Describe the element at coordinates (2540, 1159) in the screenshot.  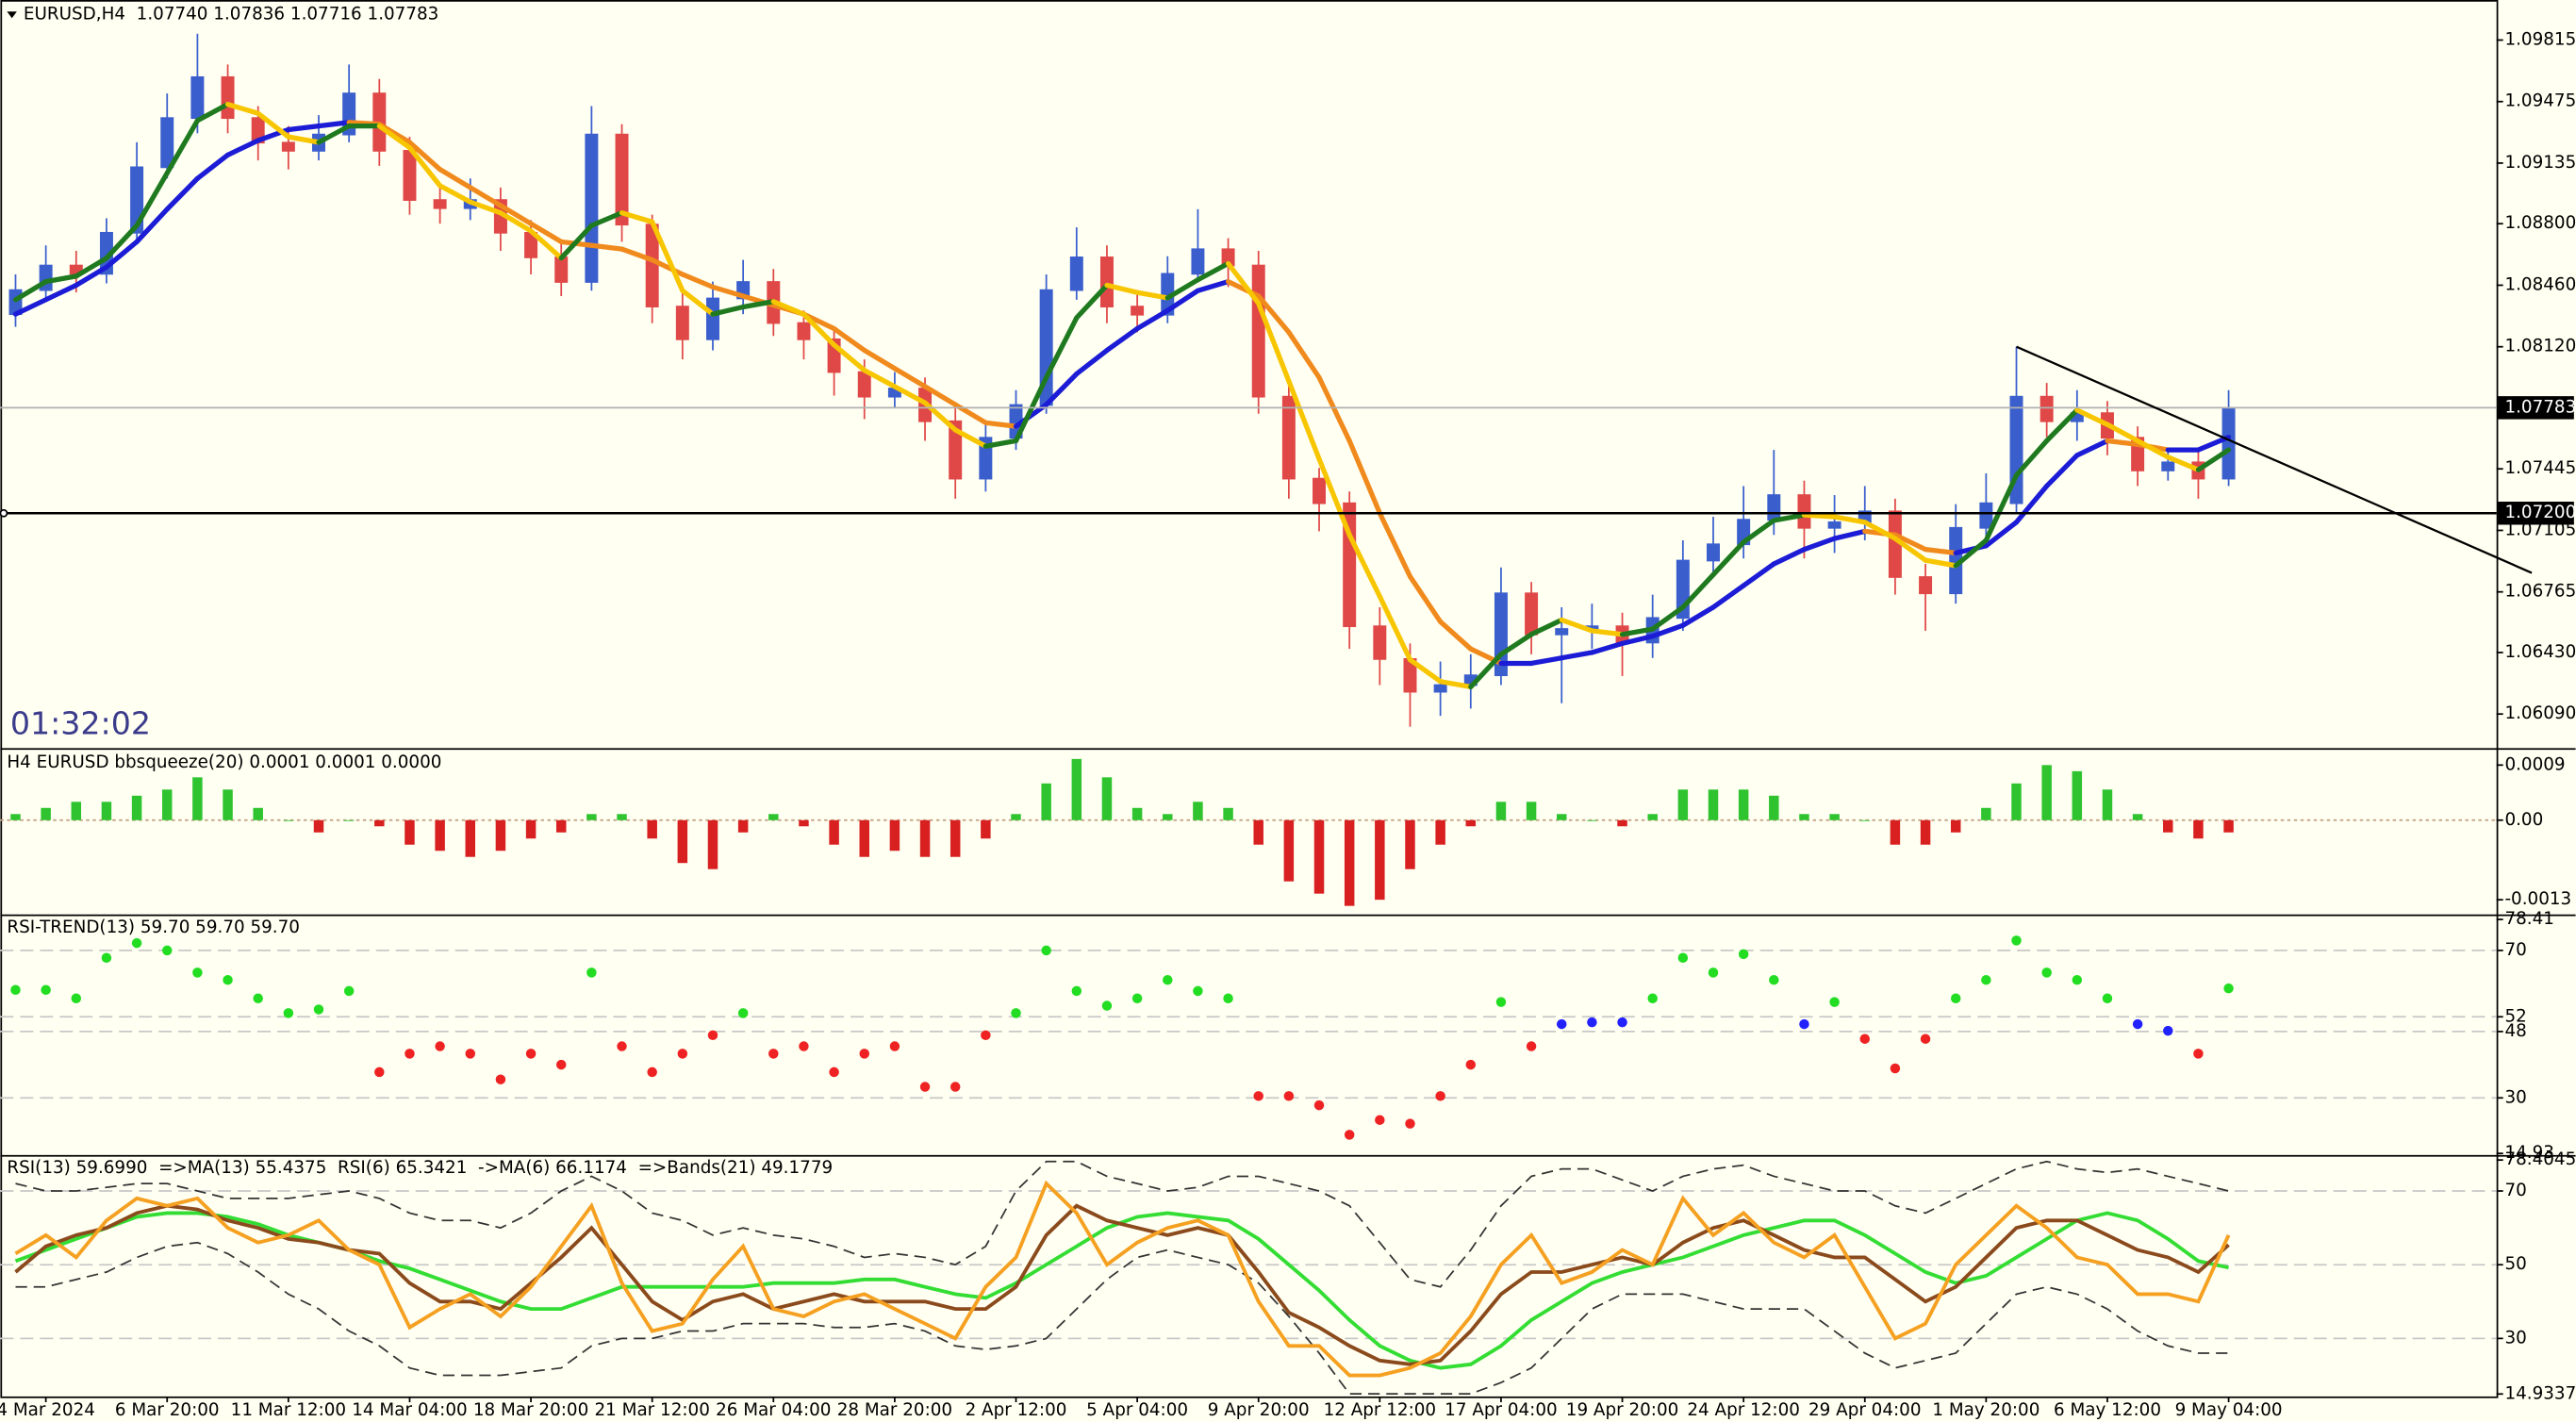
I see `y-tick-label: 78.4045` at that location.